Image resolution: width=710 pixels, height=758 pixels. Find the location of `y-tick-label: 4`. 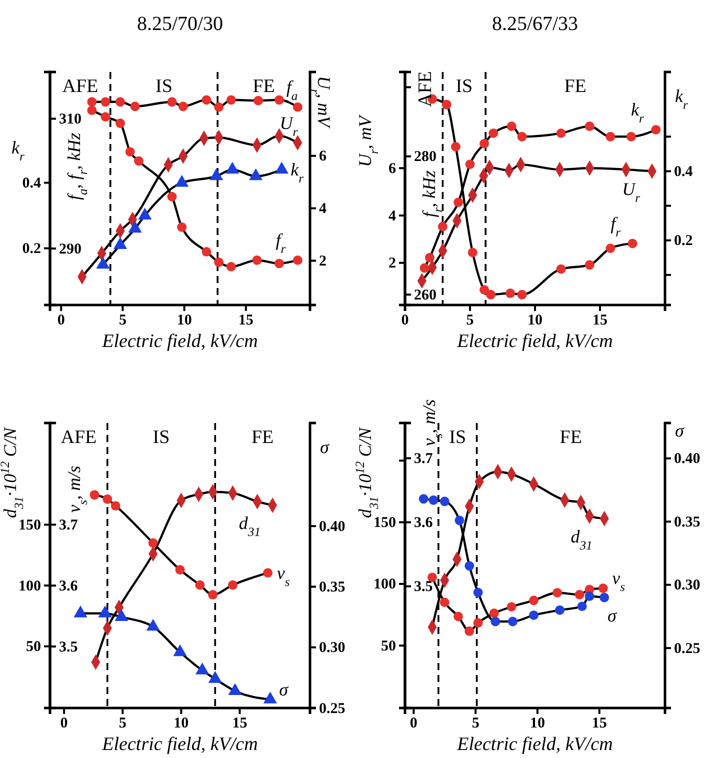

y-tick-label: 4 is located at coordinates (392, 216).